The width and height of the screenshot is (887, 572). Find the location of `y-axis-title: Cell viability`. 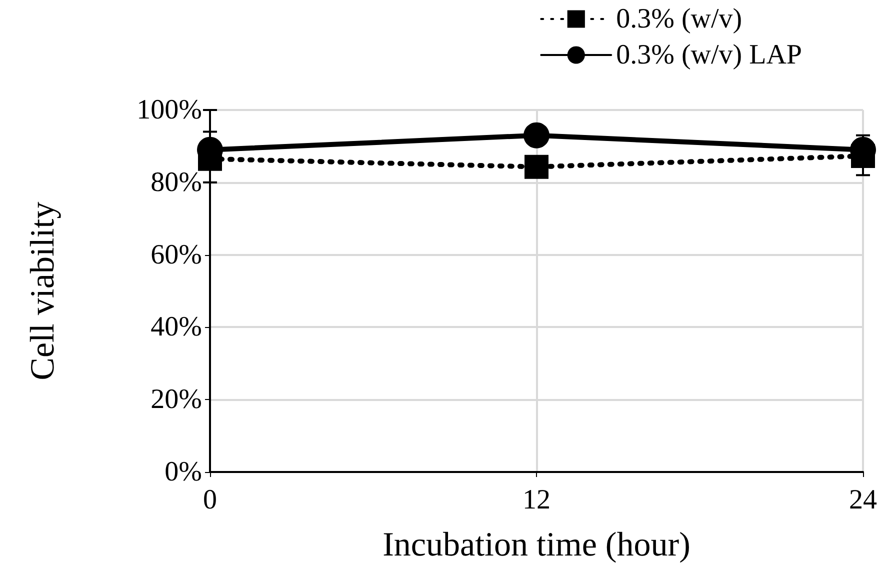

y-axis-title: Cell viability is located at coordinates (43, 291).